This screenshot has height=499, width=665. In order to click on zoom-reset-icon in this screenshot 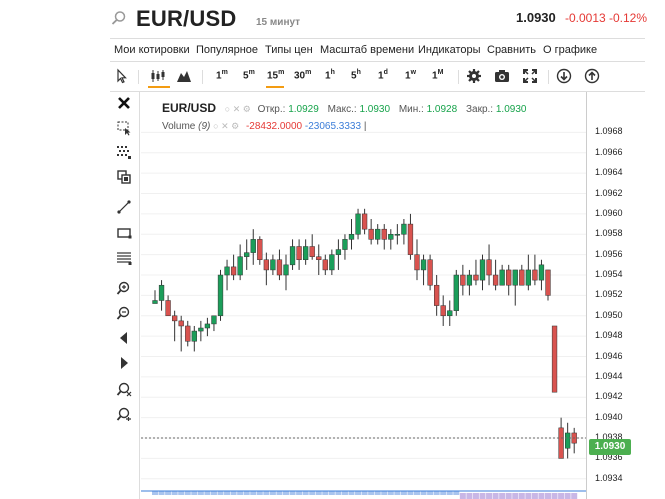, I will do `click(124, 389)`.